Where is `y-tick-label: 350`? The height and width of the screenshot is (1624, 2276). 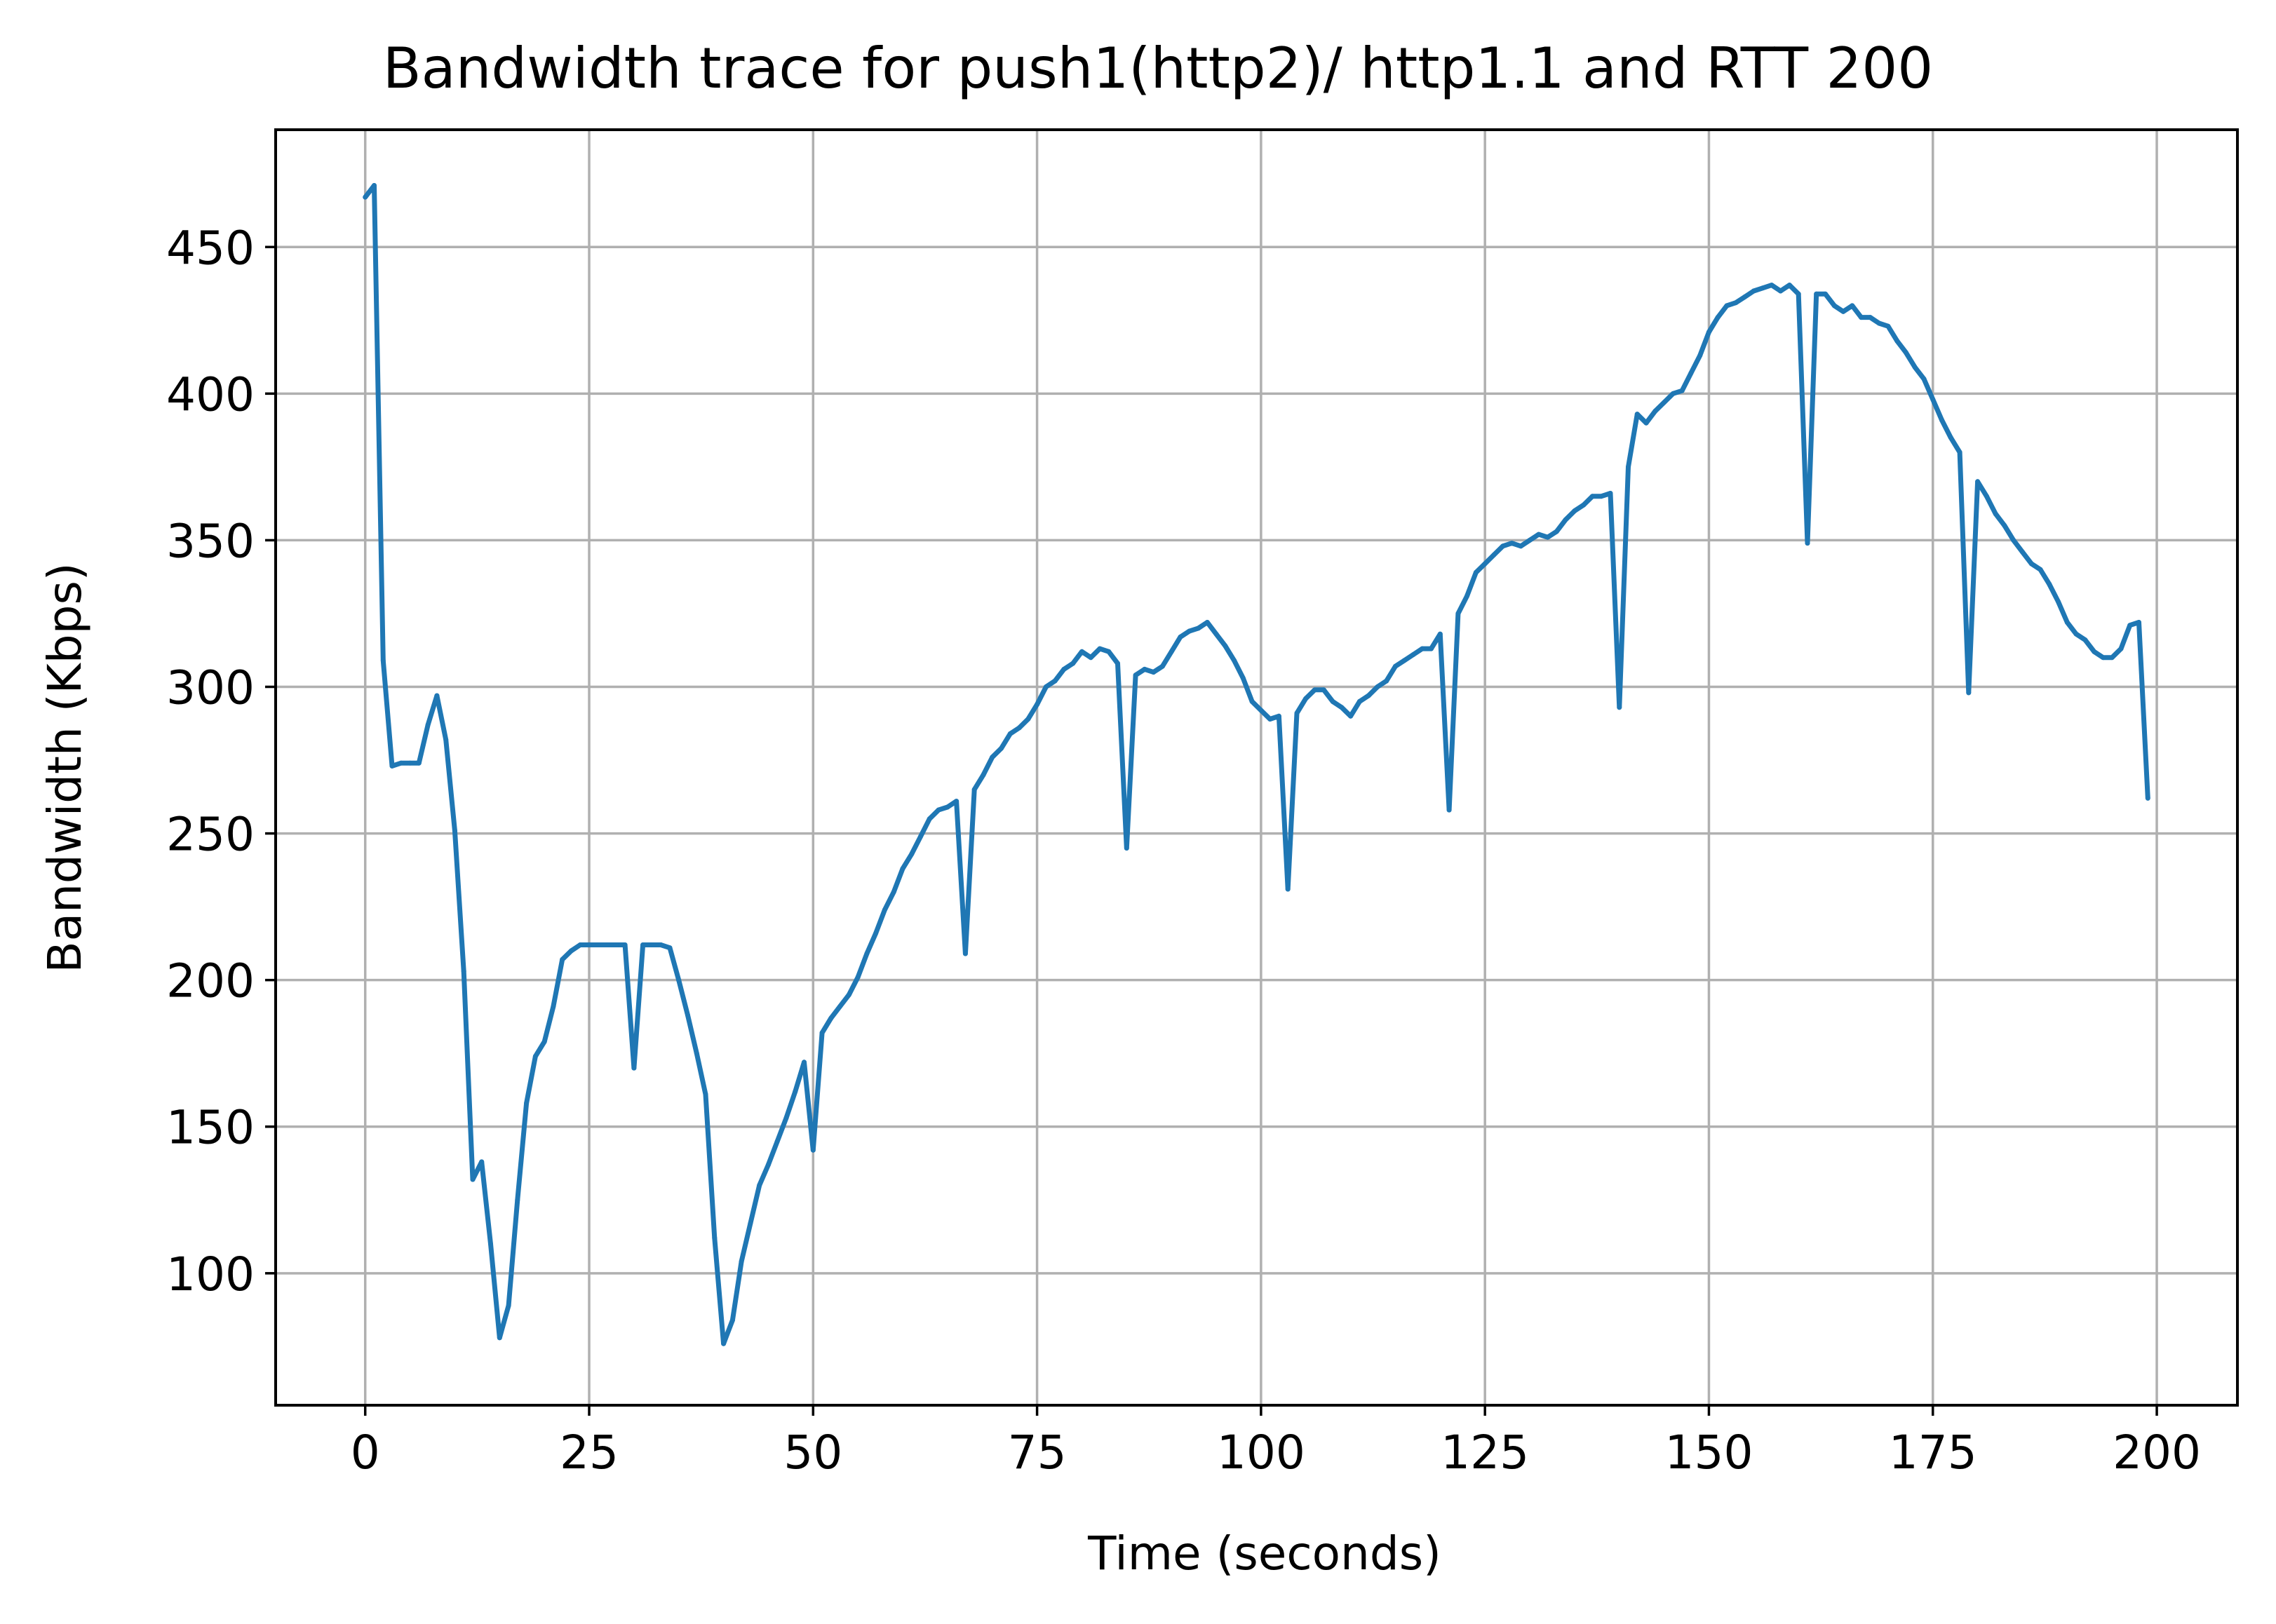 y-tick-label: 350 is located at coordinates (211, 541).